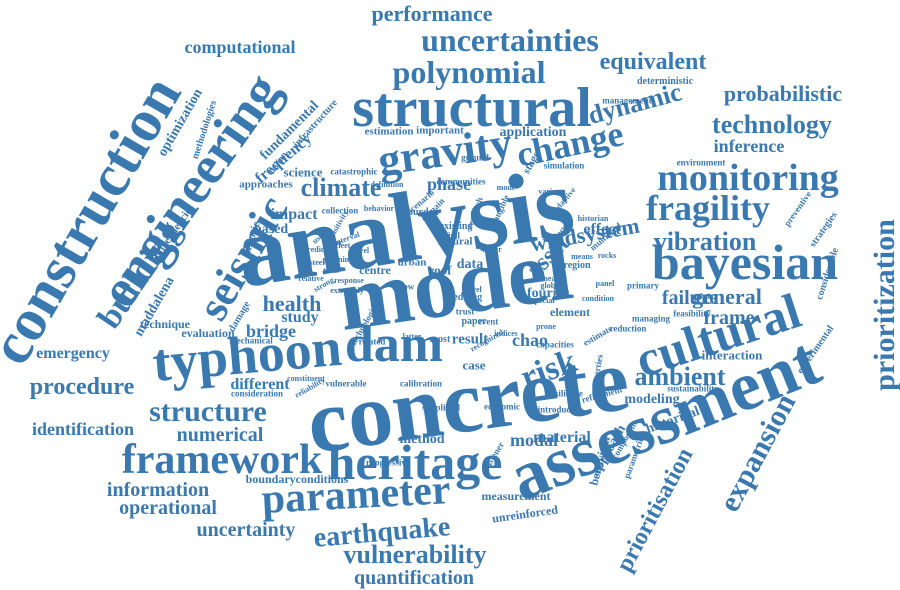 Image resolution: width=900 pixels, height=590 pixels. What do you see at coordinates (546, 326) in the screenshot?
I see `word-prone: prone` at bounding box center [546, 326].